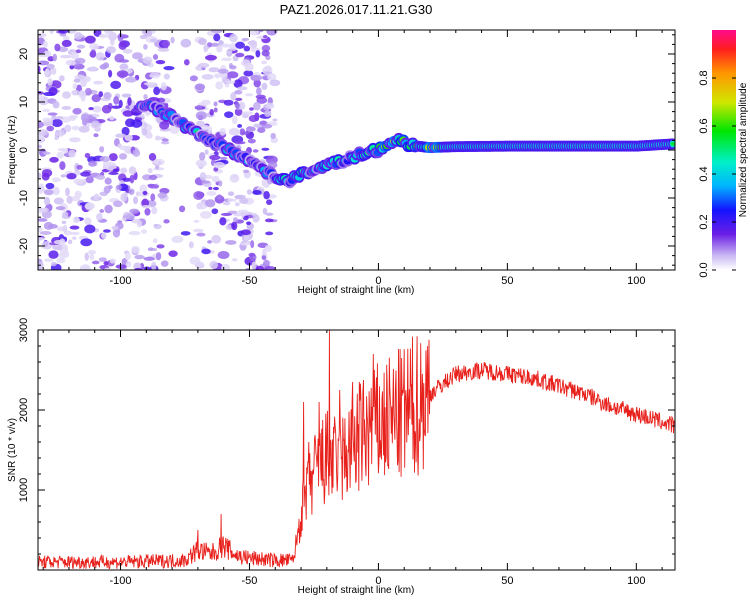 This screenshot has width=750, height=600. What do you see at coordinates (24, 102) in the screenshot?
I see `spectrogram-ytick-label: 10` at bounding box center [24, 102].